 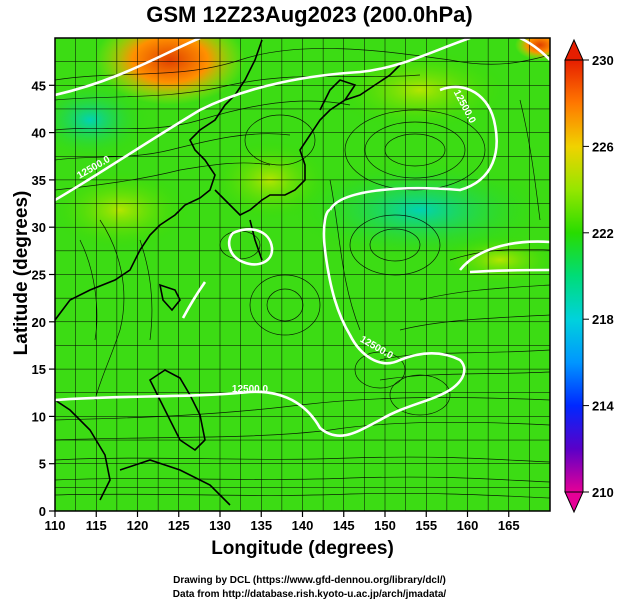 What do you see at coordinates (603, 492) in the screenshot?
I see `colorbar-tick-label: 210` at bounding box center [603, 492].